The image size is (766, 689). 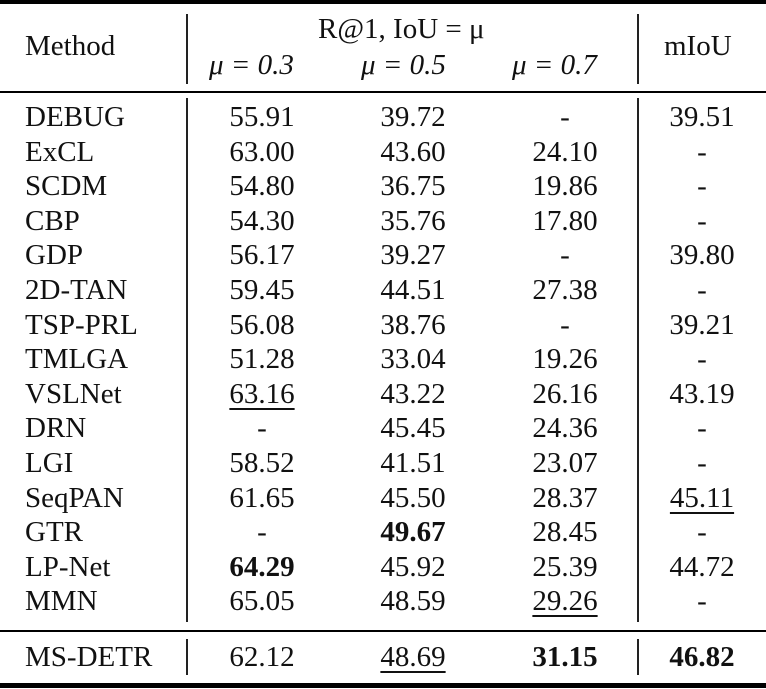 I want to click on cell-r07: 25.39, so click(x=565, y=566).